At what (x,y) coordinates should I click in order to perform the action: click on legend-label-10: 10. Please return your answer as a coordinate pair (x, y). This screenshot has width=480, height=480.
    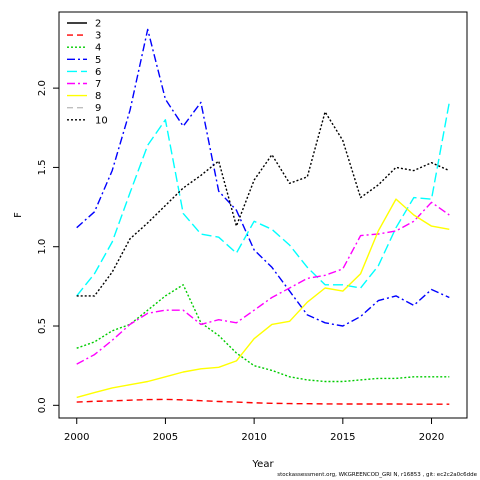
    Looking at the image, I should click on (101, 120).